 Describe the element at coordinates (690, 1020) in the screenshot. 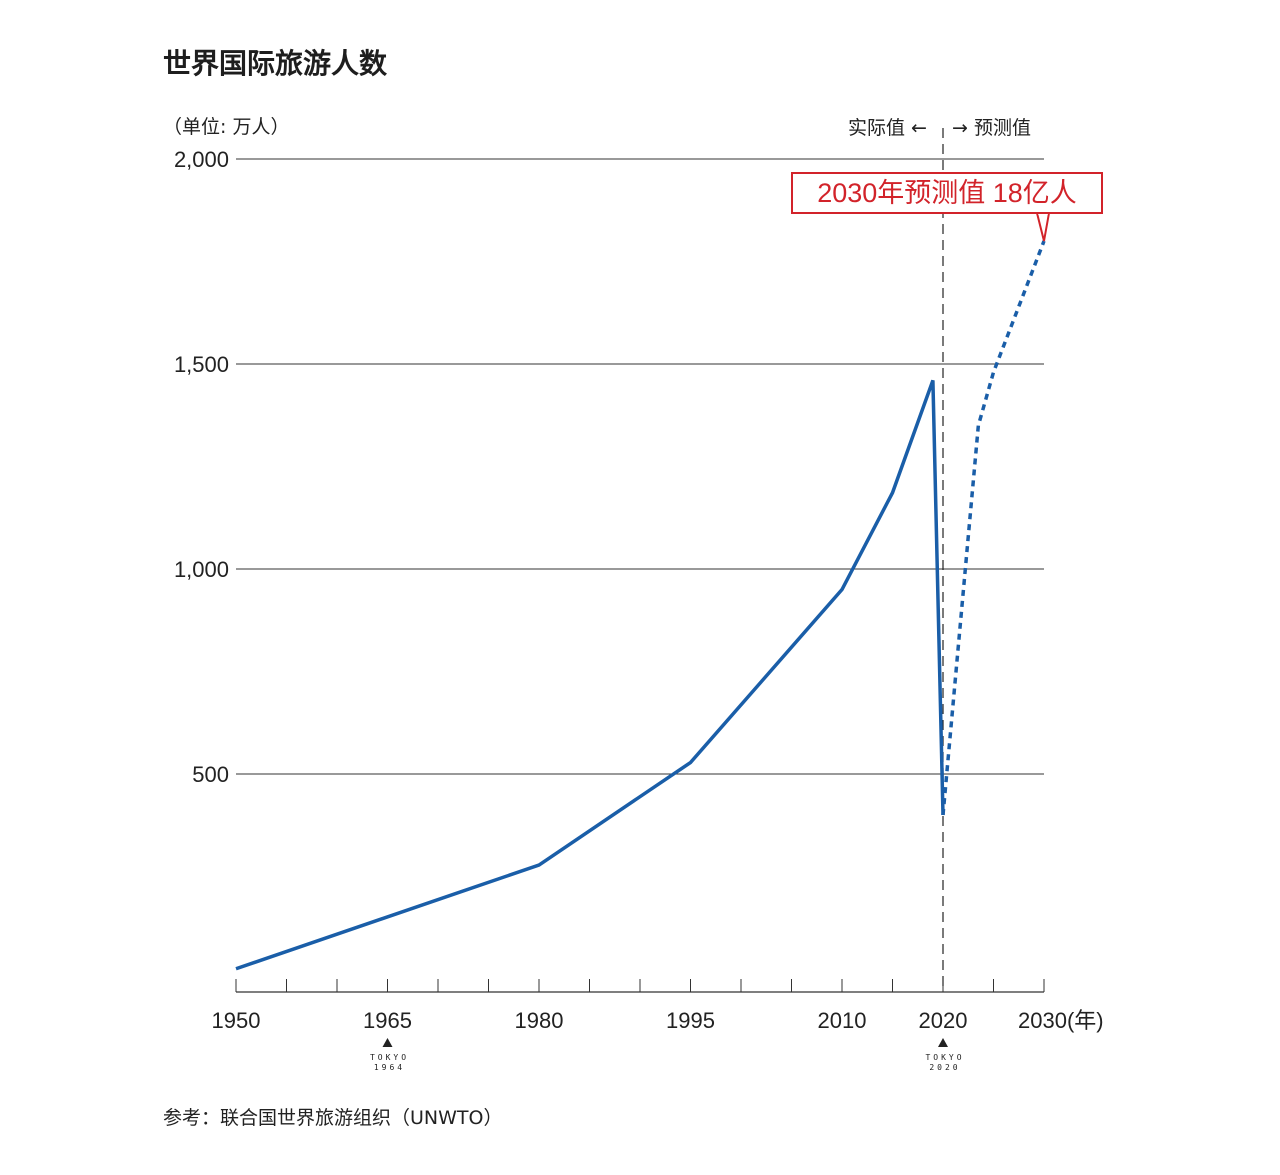

I see `x-tick-label: 1995` at that location.